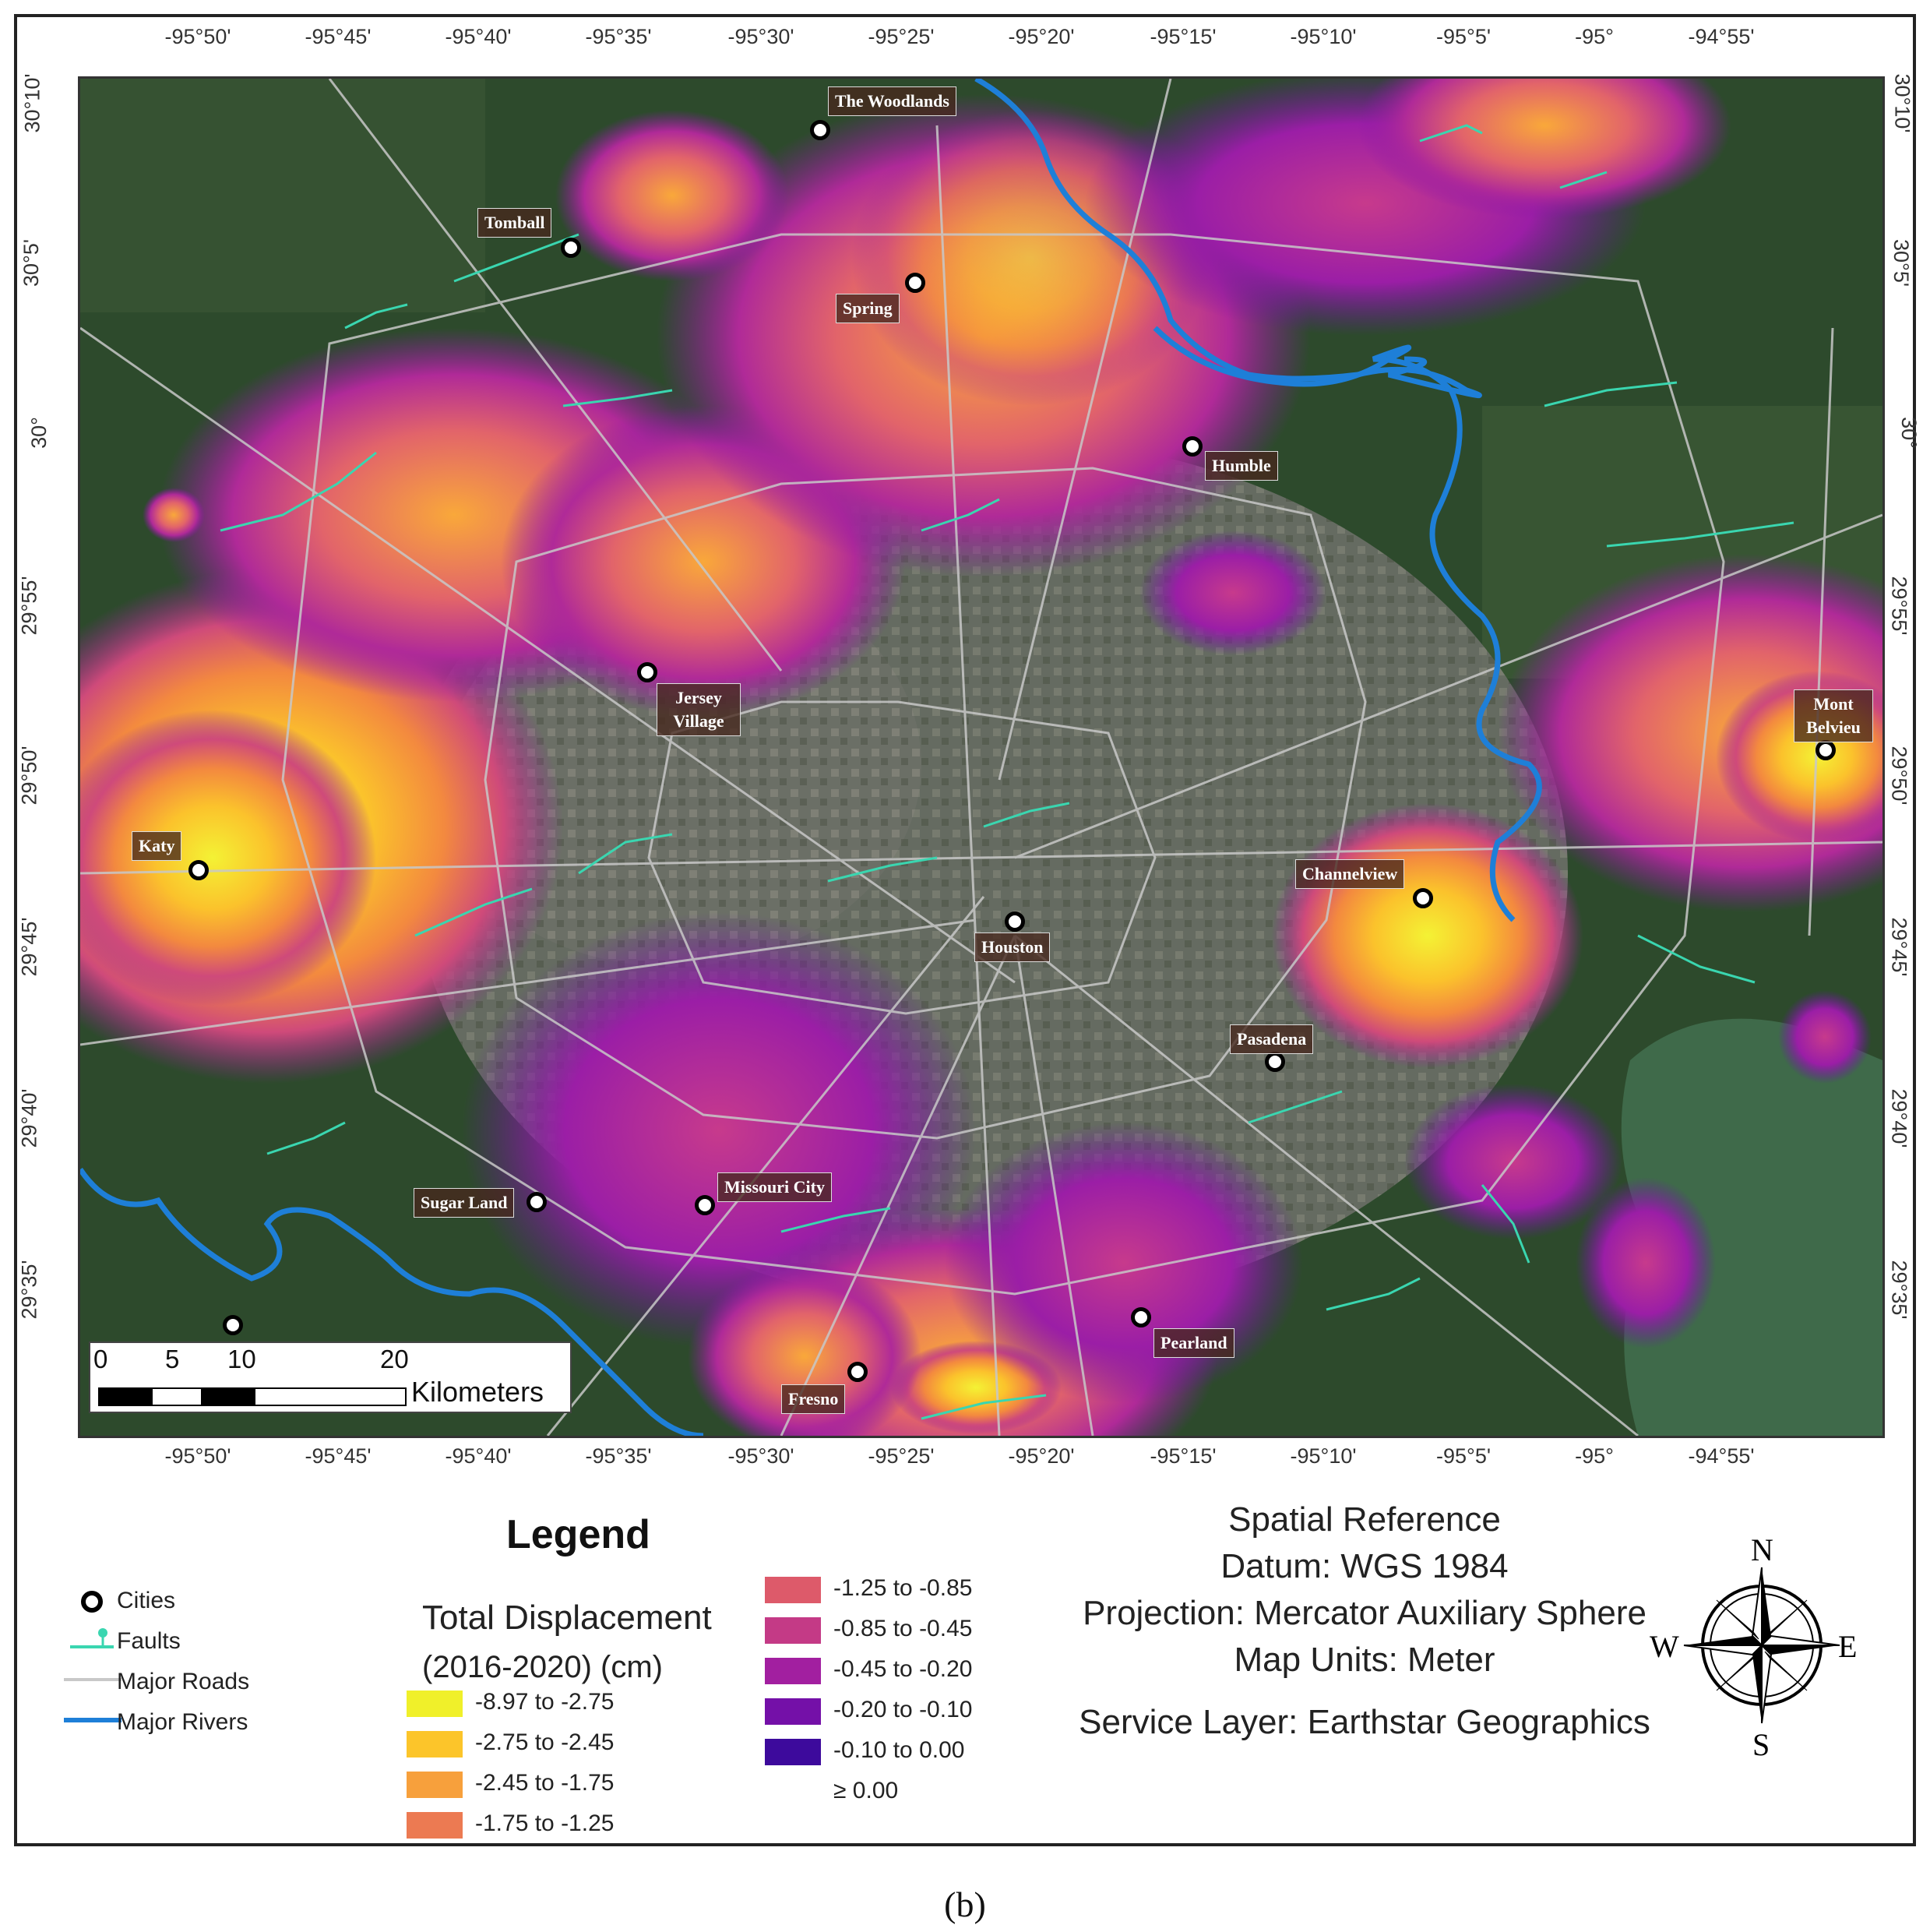 The image size is (1930, 1932). Describe the element at coordinates (1015, 922) in the screenshot. I see `city-point-houston` at that location.